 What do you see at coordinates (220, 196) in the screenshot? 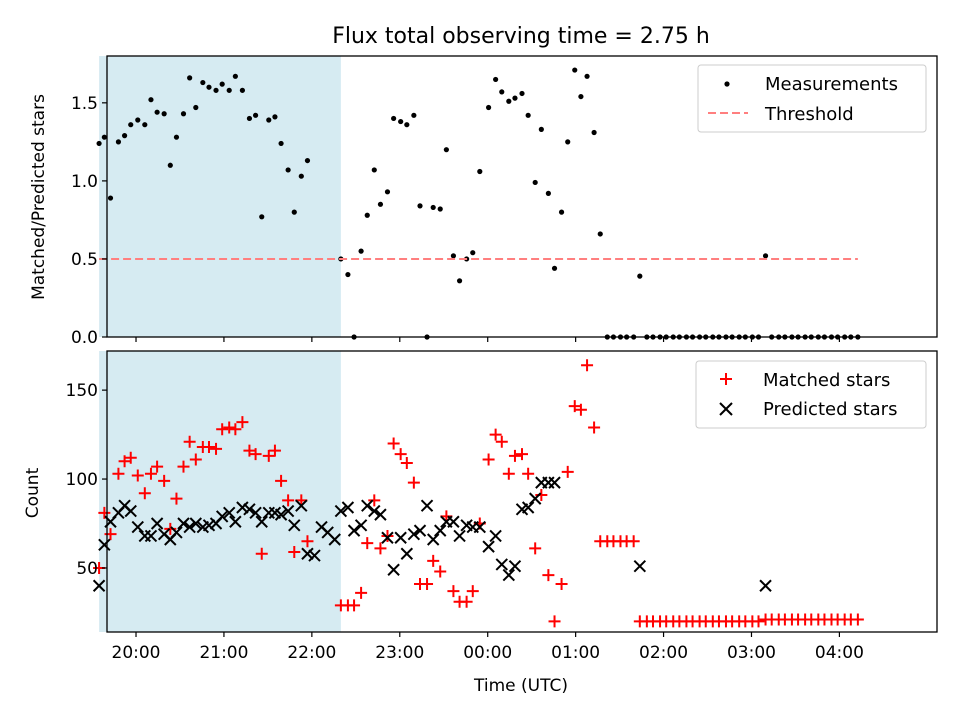
I see `ratio-shaded-region` at bounding box center [220, 196].